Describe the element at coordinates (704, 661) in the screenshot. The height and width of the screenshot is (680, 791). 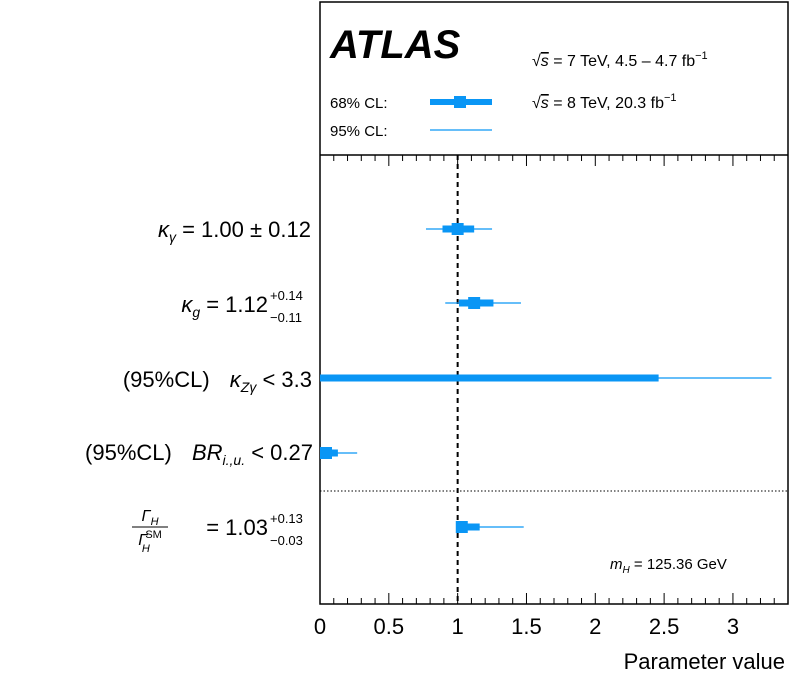
I see `x-axis-label: Parameter value` at that location.